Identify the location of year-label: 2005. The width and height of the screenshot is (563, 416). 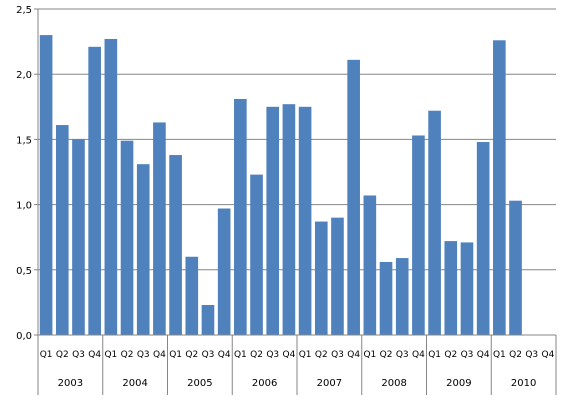
(199, 383).